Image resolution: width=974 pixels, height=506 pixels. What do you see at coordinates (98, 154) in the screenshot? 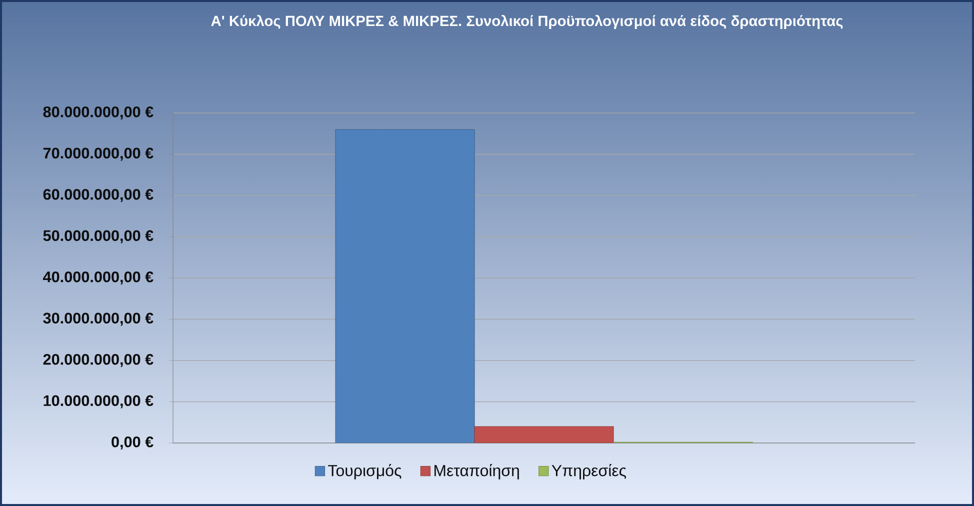
I see `y-tick-label: 70.000.000,00 €` at bounding box center [98, 154].